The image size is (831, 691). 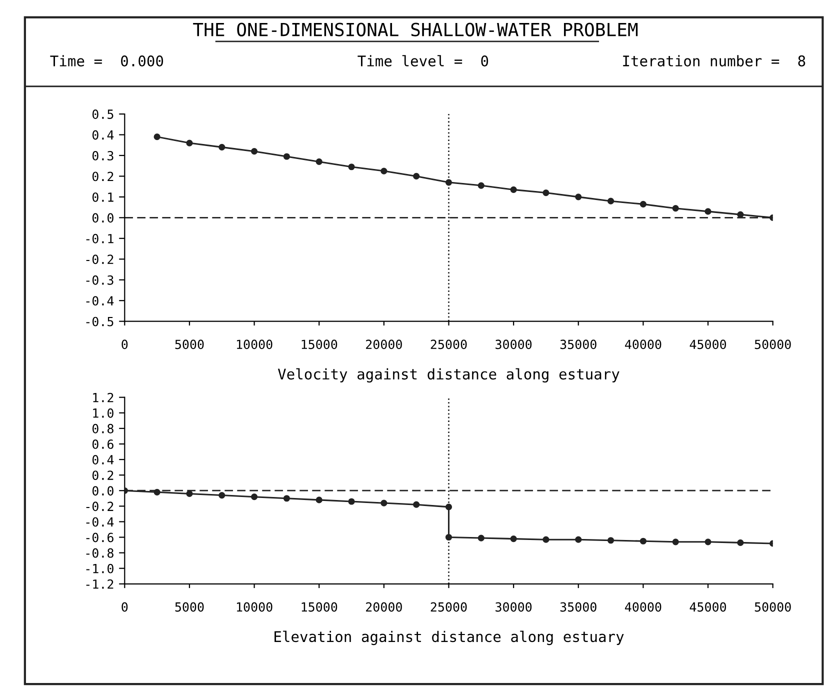 I want to click on y-tick-label: 1.0, so click(x=103, y=413).